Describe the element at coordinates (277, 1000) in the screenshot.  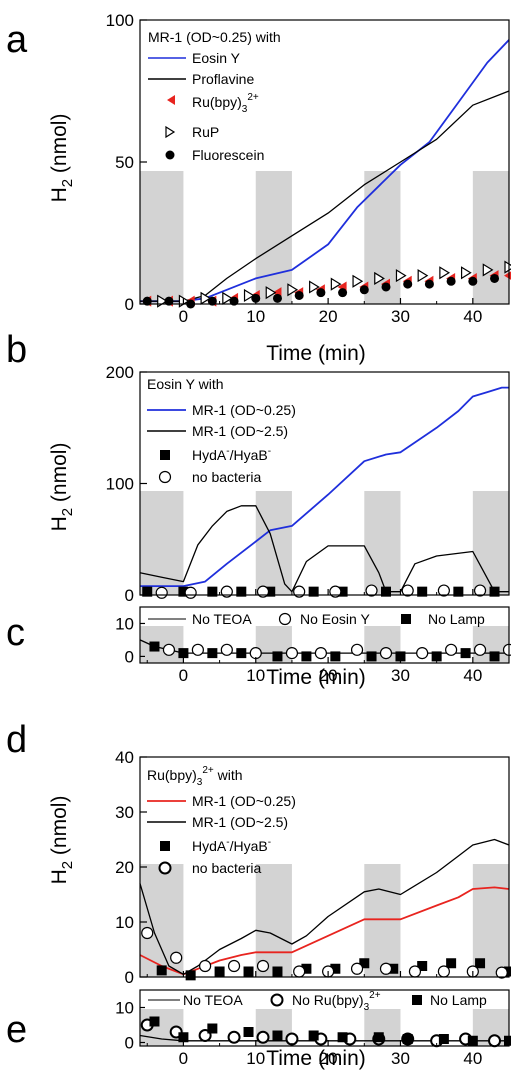
I see `legend-marker-e-norubpy` at that location.